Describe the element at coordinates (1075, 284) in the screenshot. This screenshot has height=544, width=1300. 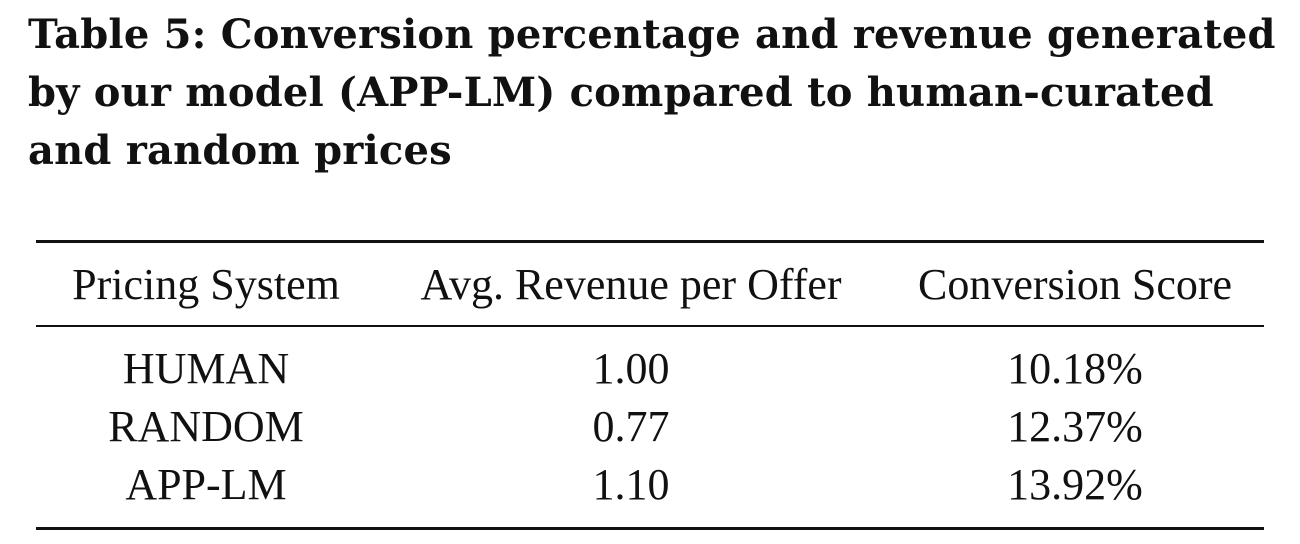
I see `header-conversion-score: Conversion Score` at that location.